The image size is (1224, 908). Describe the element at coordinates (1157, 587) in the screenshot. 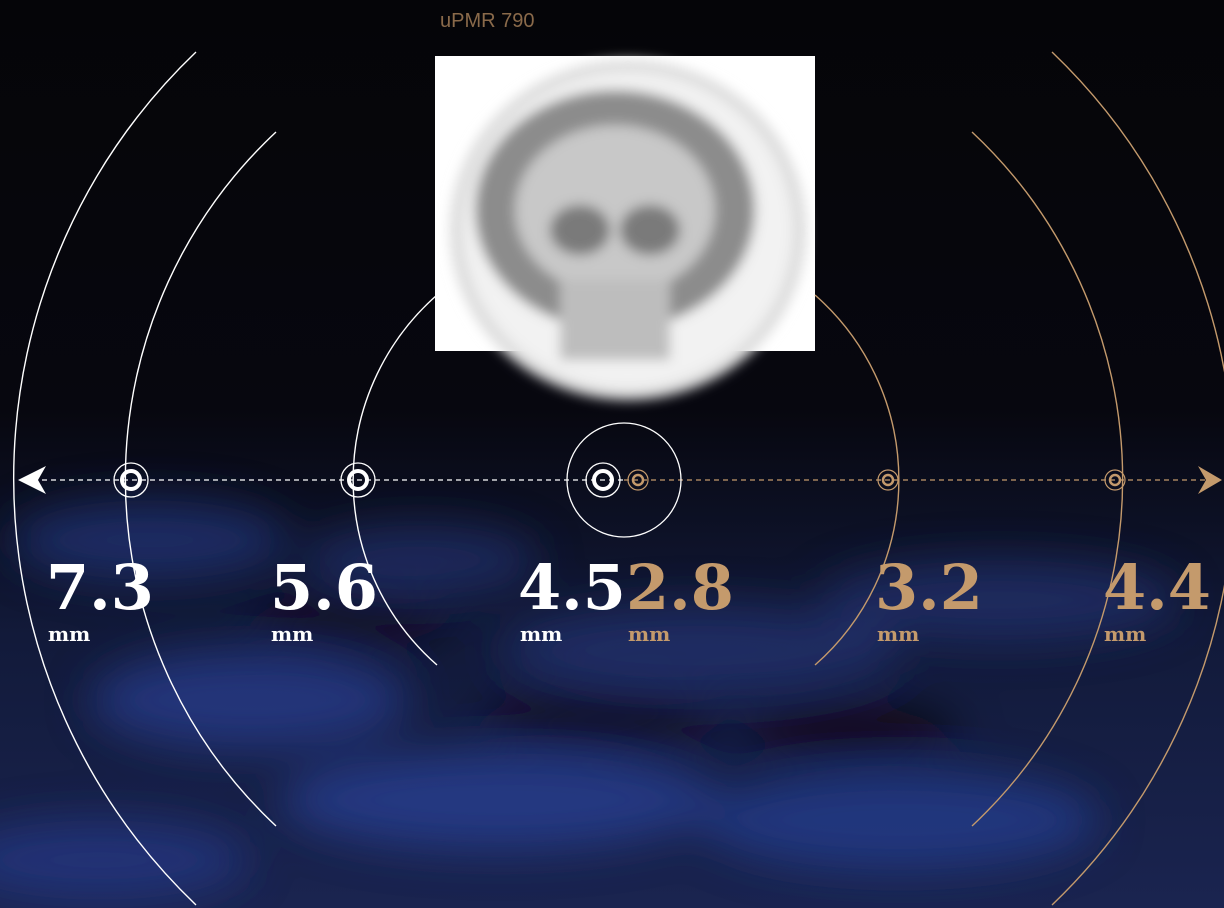

I see `value-label: 4.4` at that location.